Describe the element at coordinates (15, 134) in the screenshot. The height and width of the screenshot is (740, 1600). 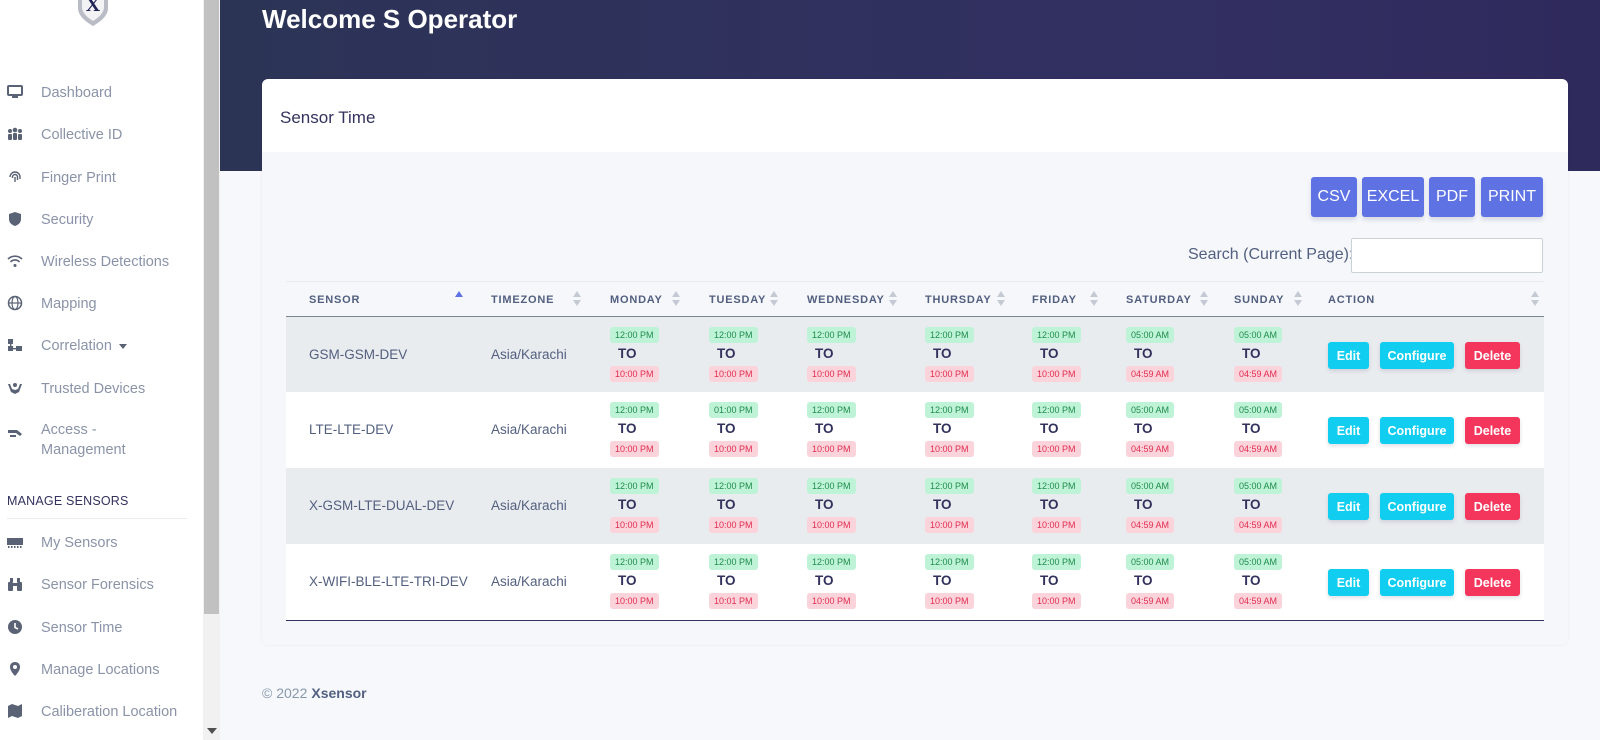
I see `users-icon` at that location.